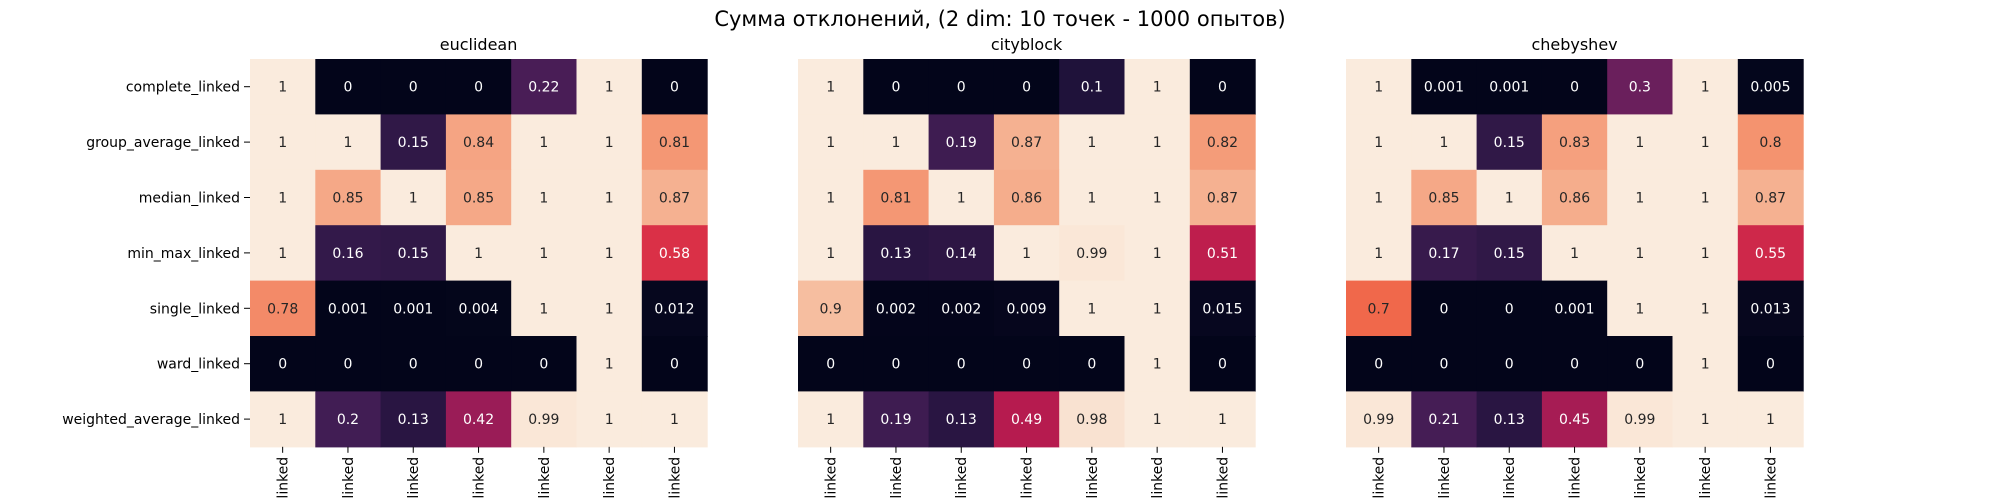  What do you see at coordinates (1443, 254) in the screenshot?
I see `cell-value-label: 0.17` at bounding box center [1443, 254].